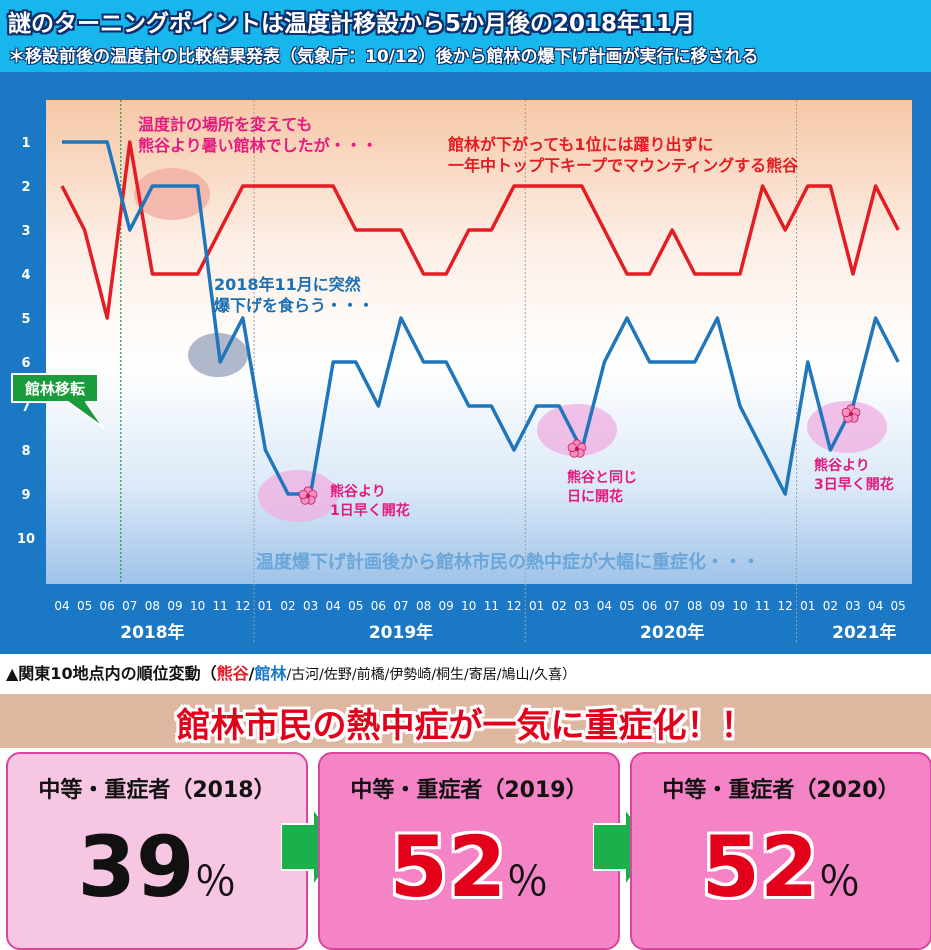  I want to click on banner: 館林市民の熱中症が一気に重症化！！, so click(465, 721).